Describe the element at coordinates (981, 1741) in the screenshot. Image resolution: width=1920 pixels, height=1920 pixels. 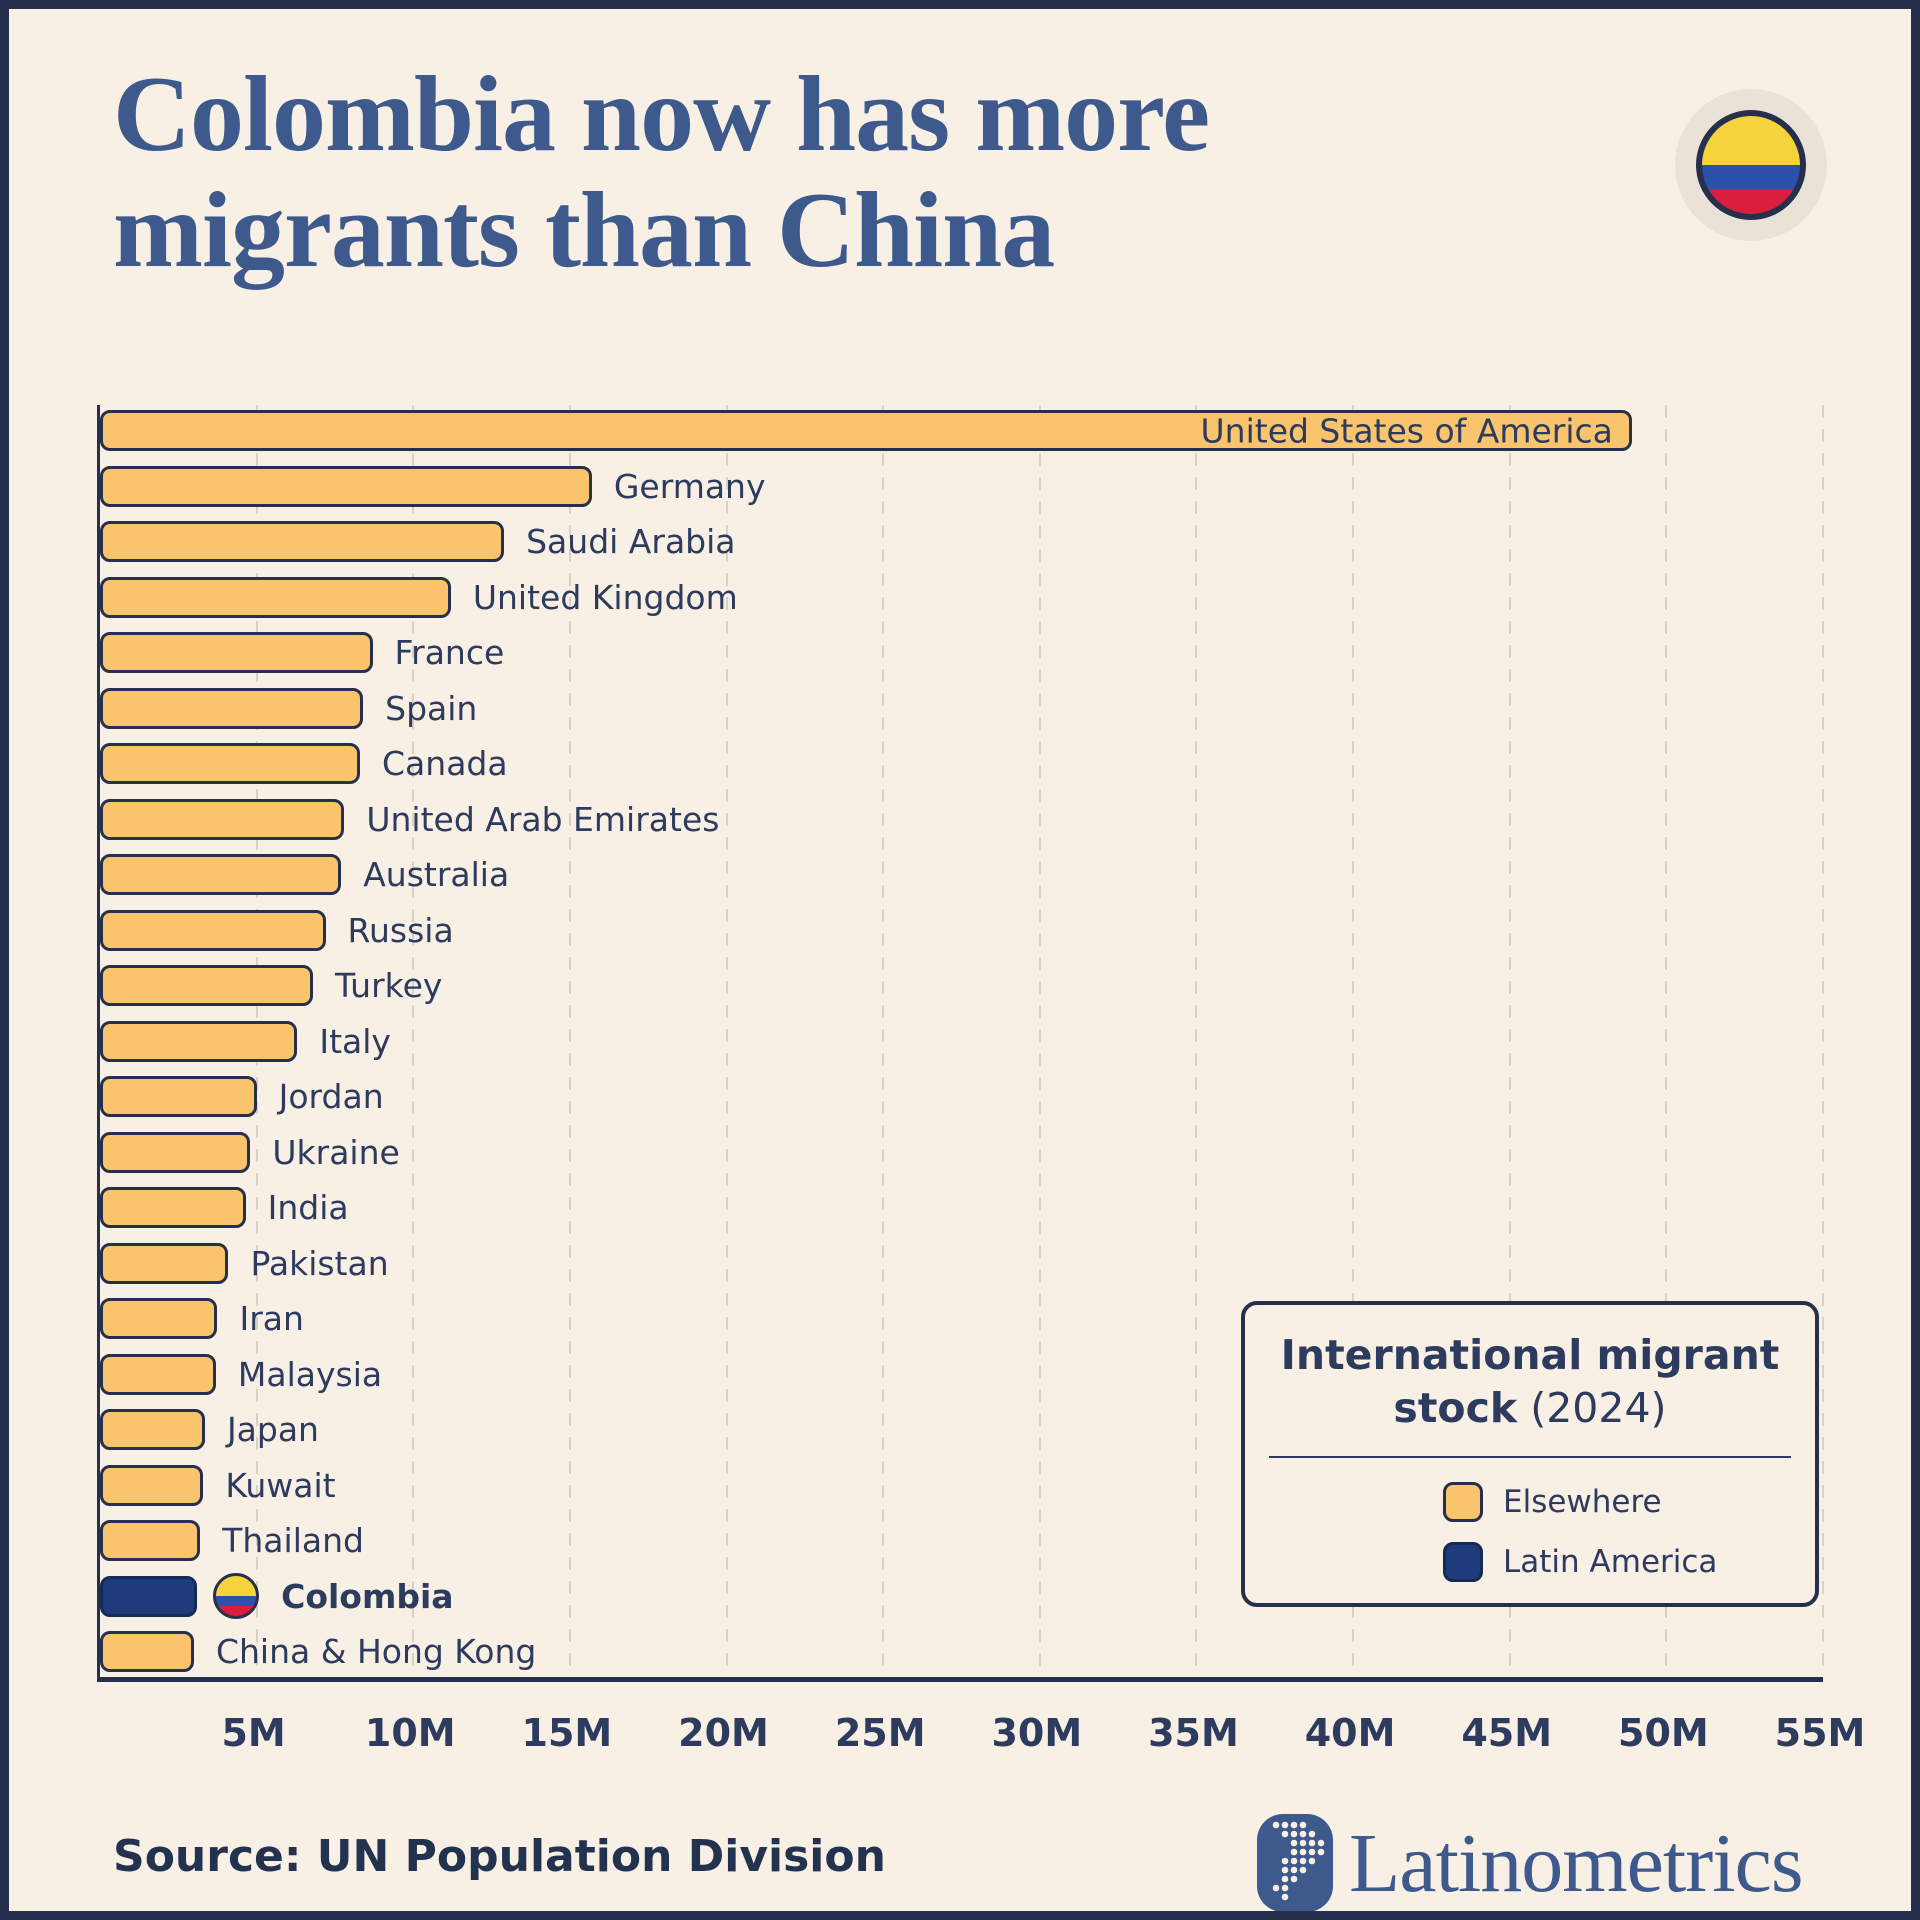
I see `x-axis-ticks: 5M 10M 15M 20M 25M 30M 35M 40M 45M 50M 55M` at that location.